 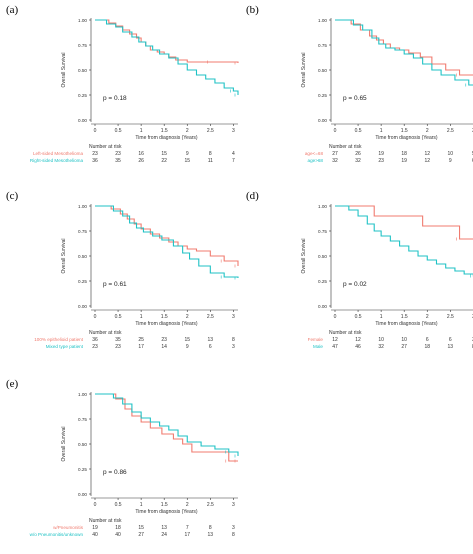 What do you see at coordinates (427, 347) in the screenshot?
I see `risk-count: 18` at bounding box center [427, 347].